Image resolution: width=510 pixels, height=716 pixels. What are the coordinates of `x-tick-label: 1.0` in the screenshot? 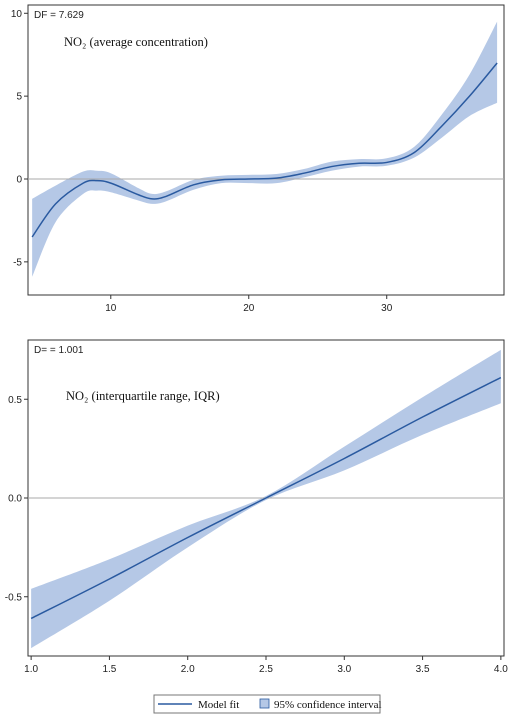 It's located at (31, 669).